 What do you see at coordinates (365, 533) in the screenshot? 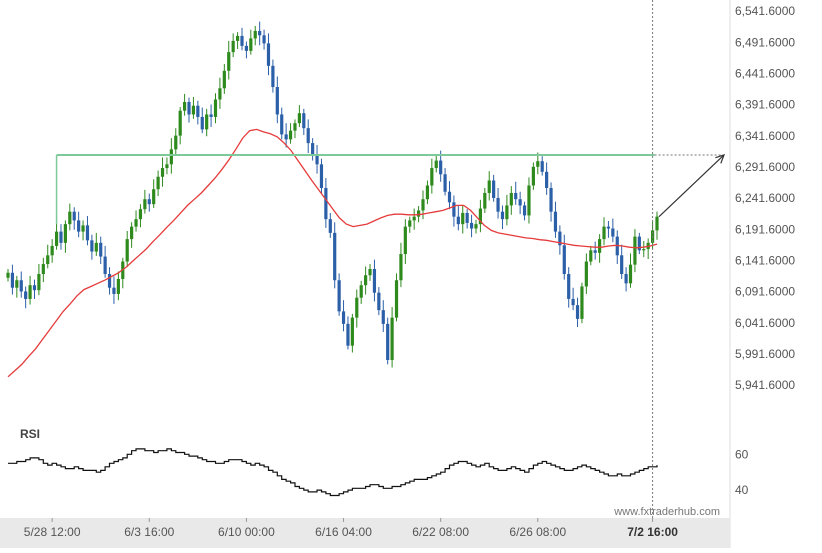
I see `time-axis-bar` at bounding box center [365, 533].